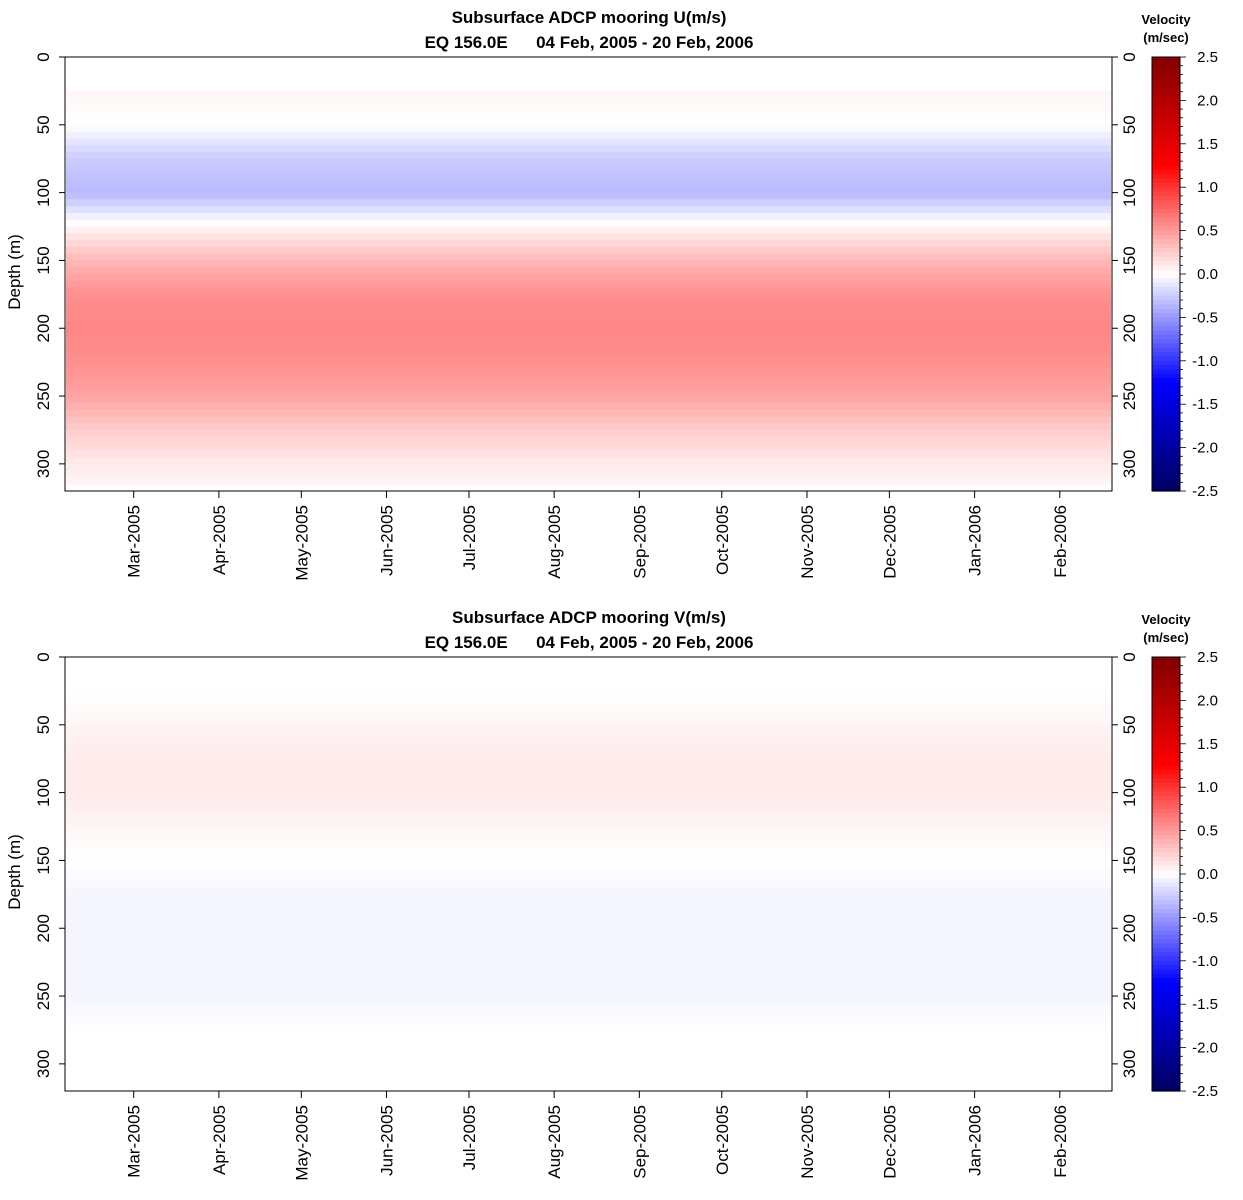 This screenshot has height=1200, width=1243. What do you see at coordinates (1207, 657) in the screenshot?
I see `colorbar-tick-label: 2.5` at bounding box center [1207, 657].